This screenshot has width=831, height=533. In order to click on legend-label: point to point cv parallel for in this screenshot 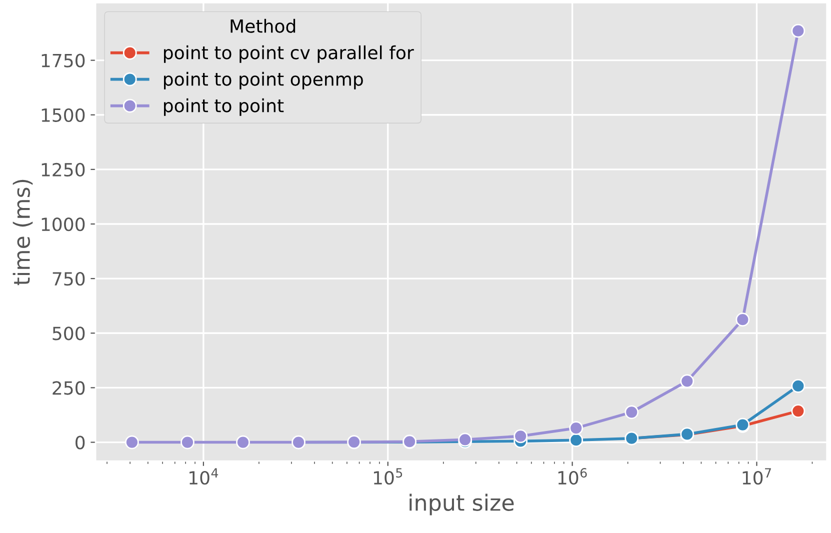, I will do `click(289, 54)`.